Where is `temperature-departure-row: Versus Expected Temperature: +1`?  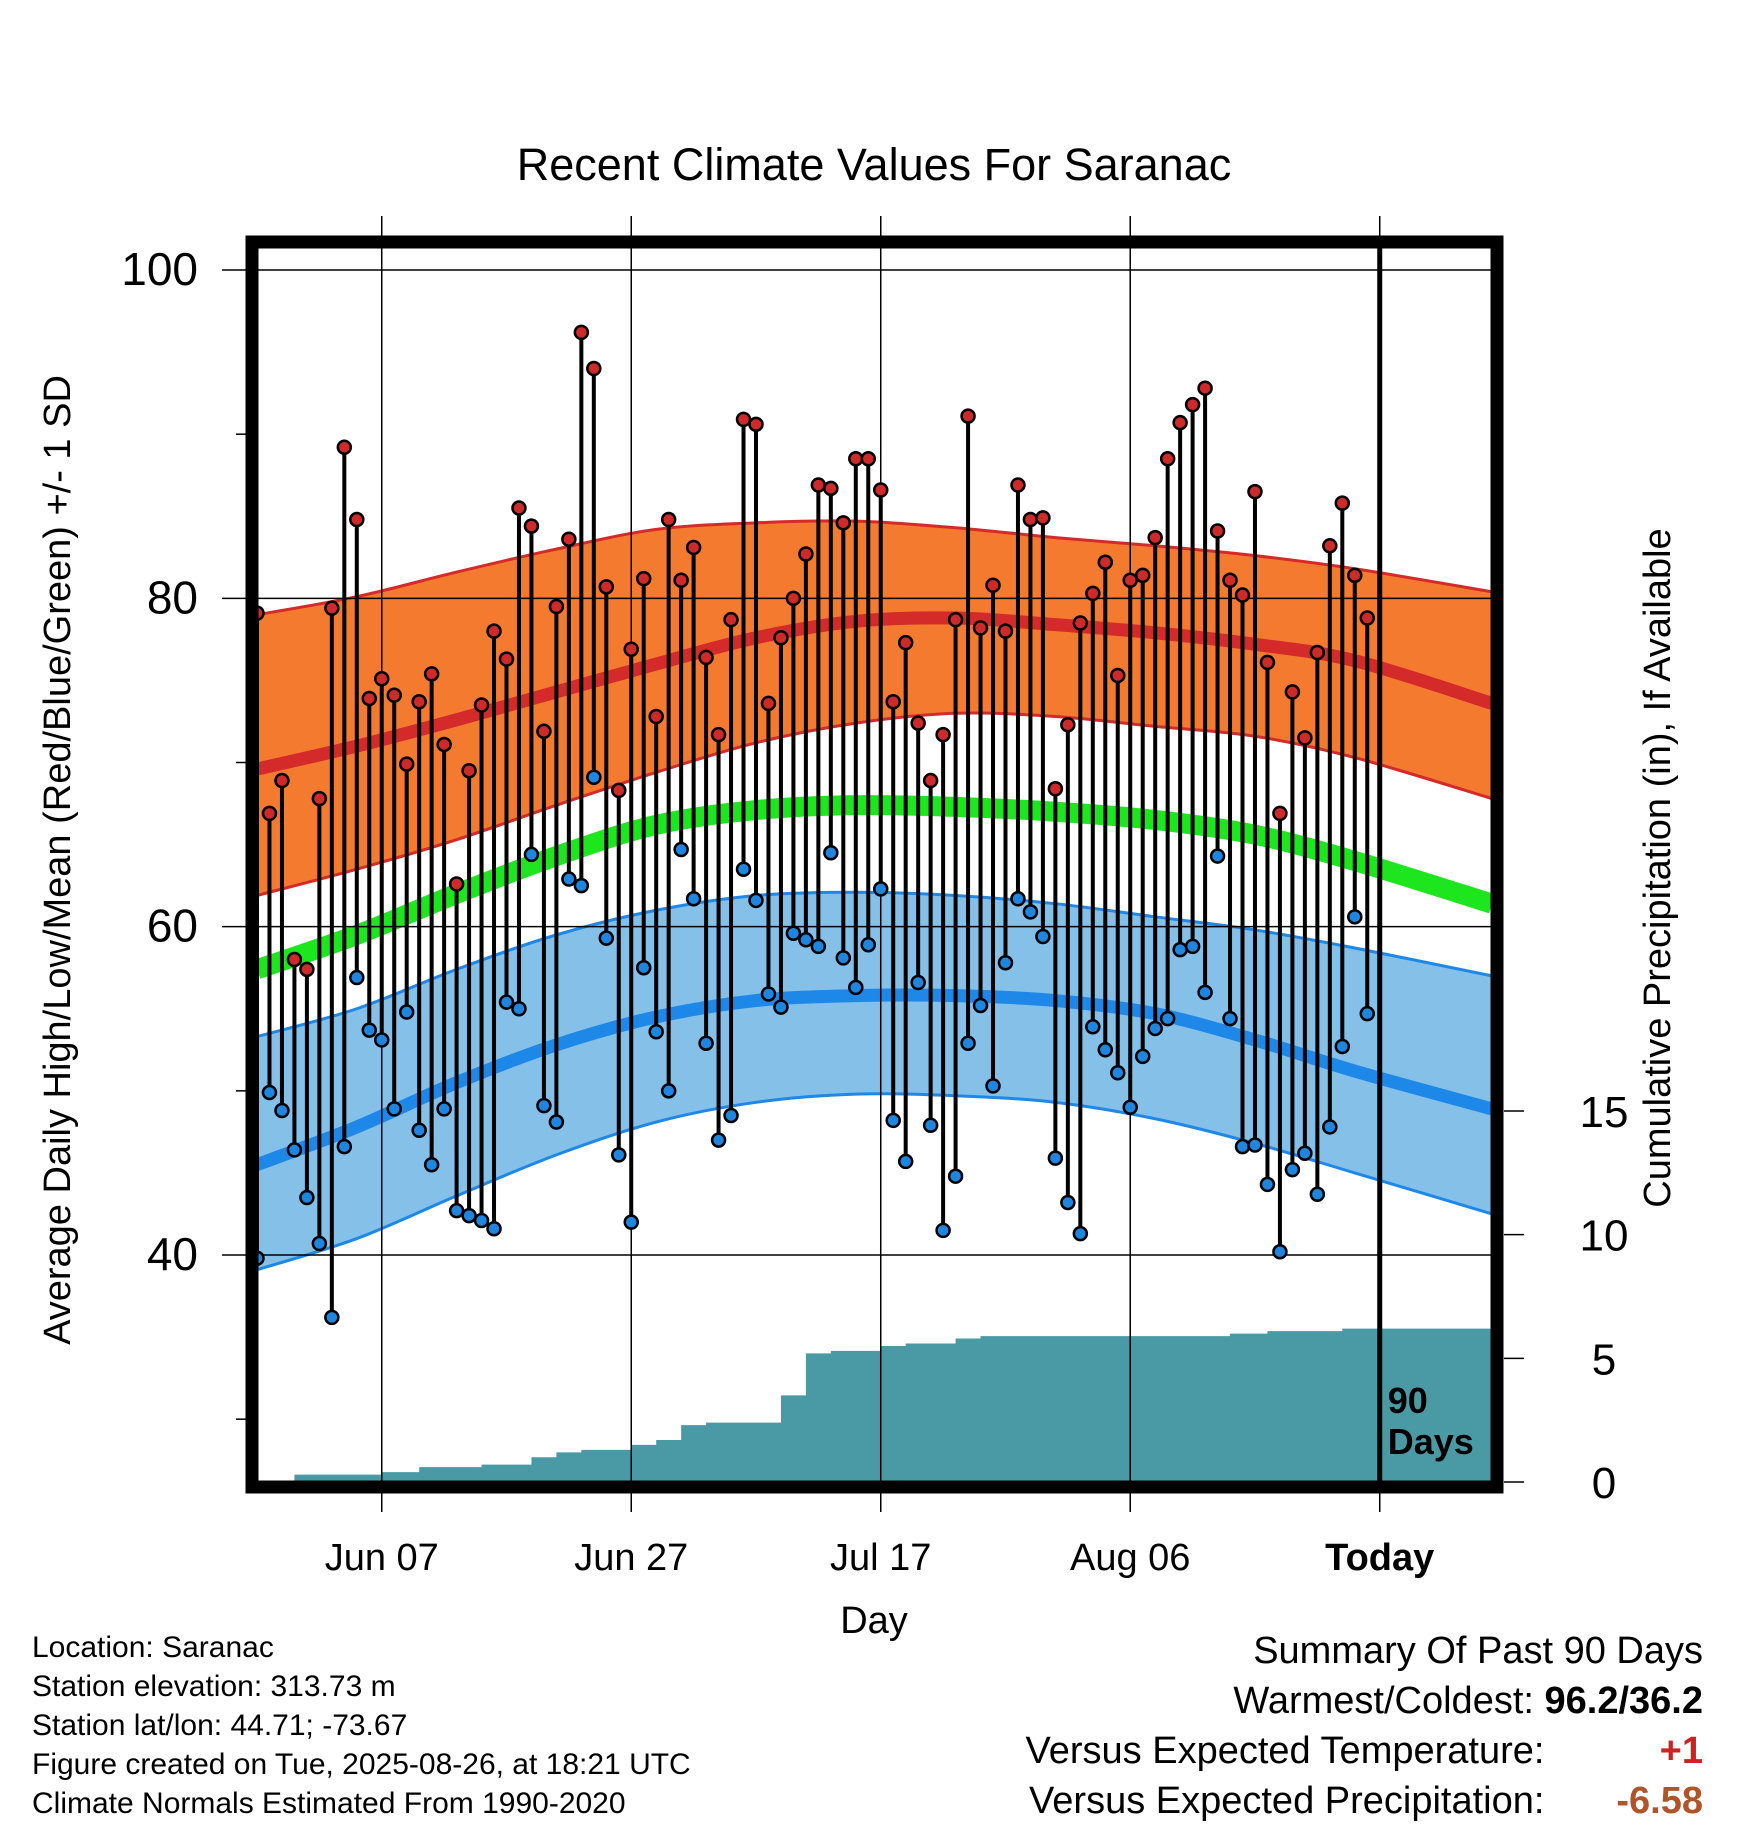 temperature-departure-row: Versus Expected Temperature: +1 is located at coordinates (1364, 1751).